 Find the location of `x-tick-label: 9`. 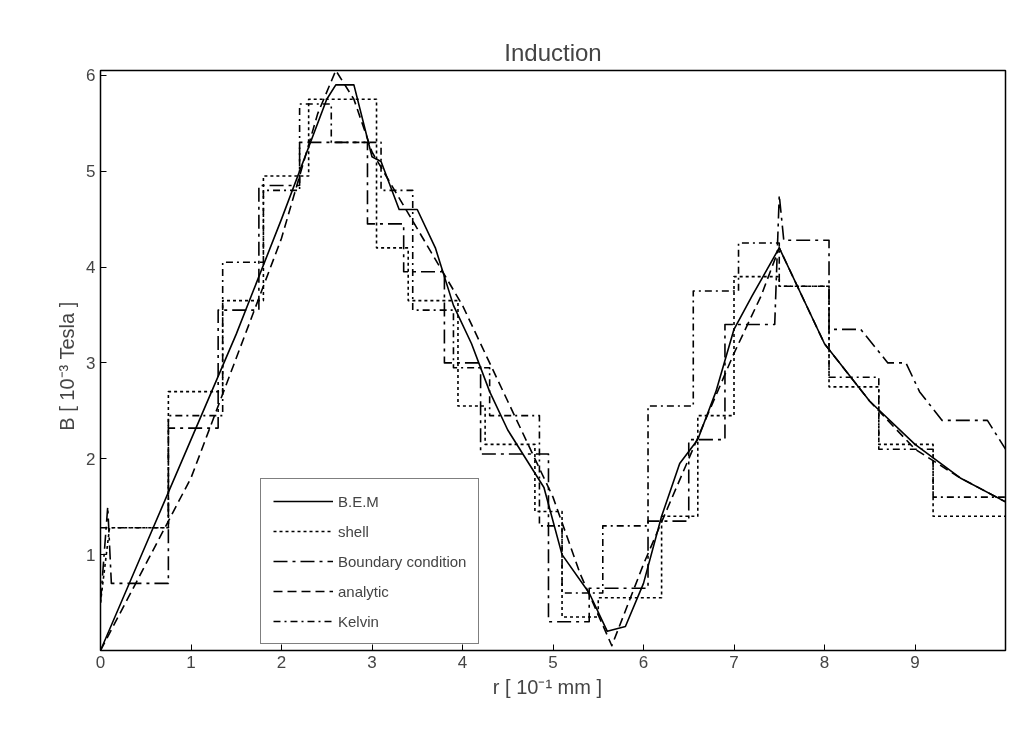

x-tick-label: 9 is located at coordinates (915, 662).